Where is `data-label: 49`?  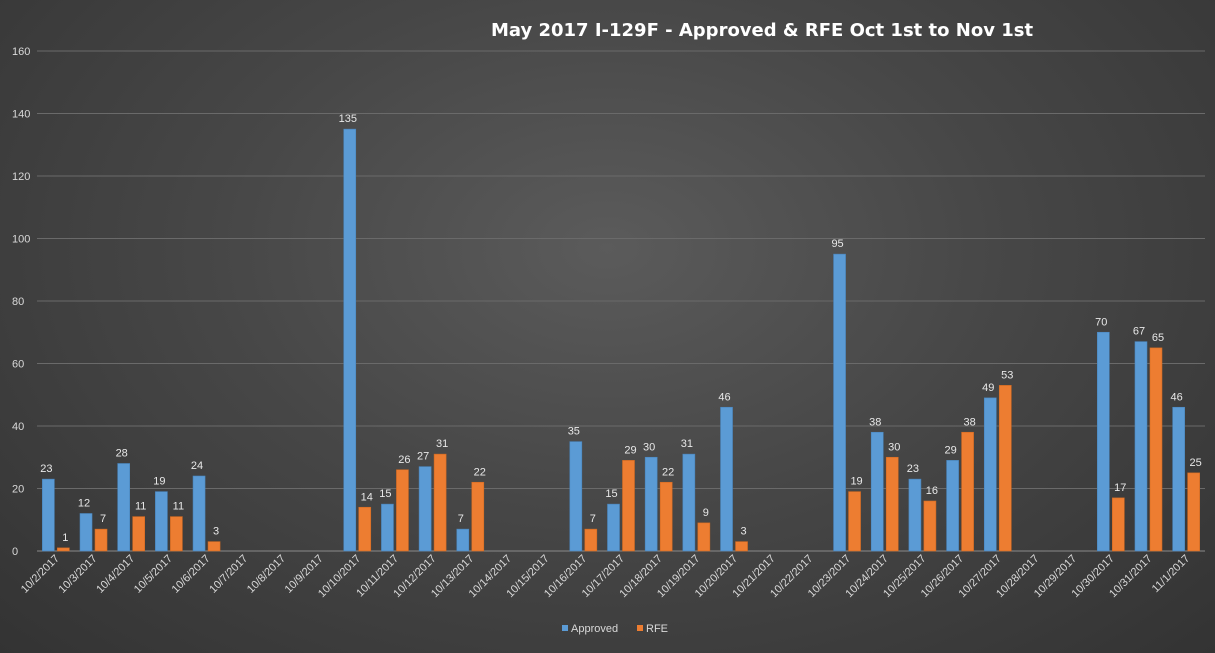 data-label: 49 is located at coordinates (988, 388).